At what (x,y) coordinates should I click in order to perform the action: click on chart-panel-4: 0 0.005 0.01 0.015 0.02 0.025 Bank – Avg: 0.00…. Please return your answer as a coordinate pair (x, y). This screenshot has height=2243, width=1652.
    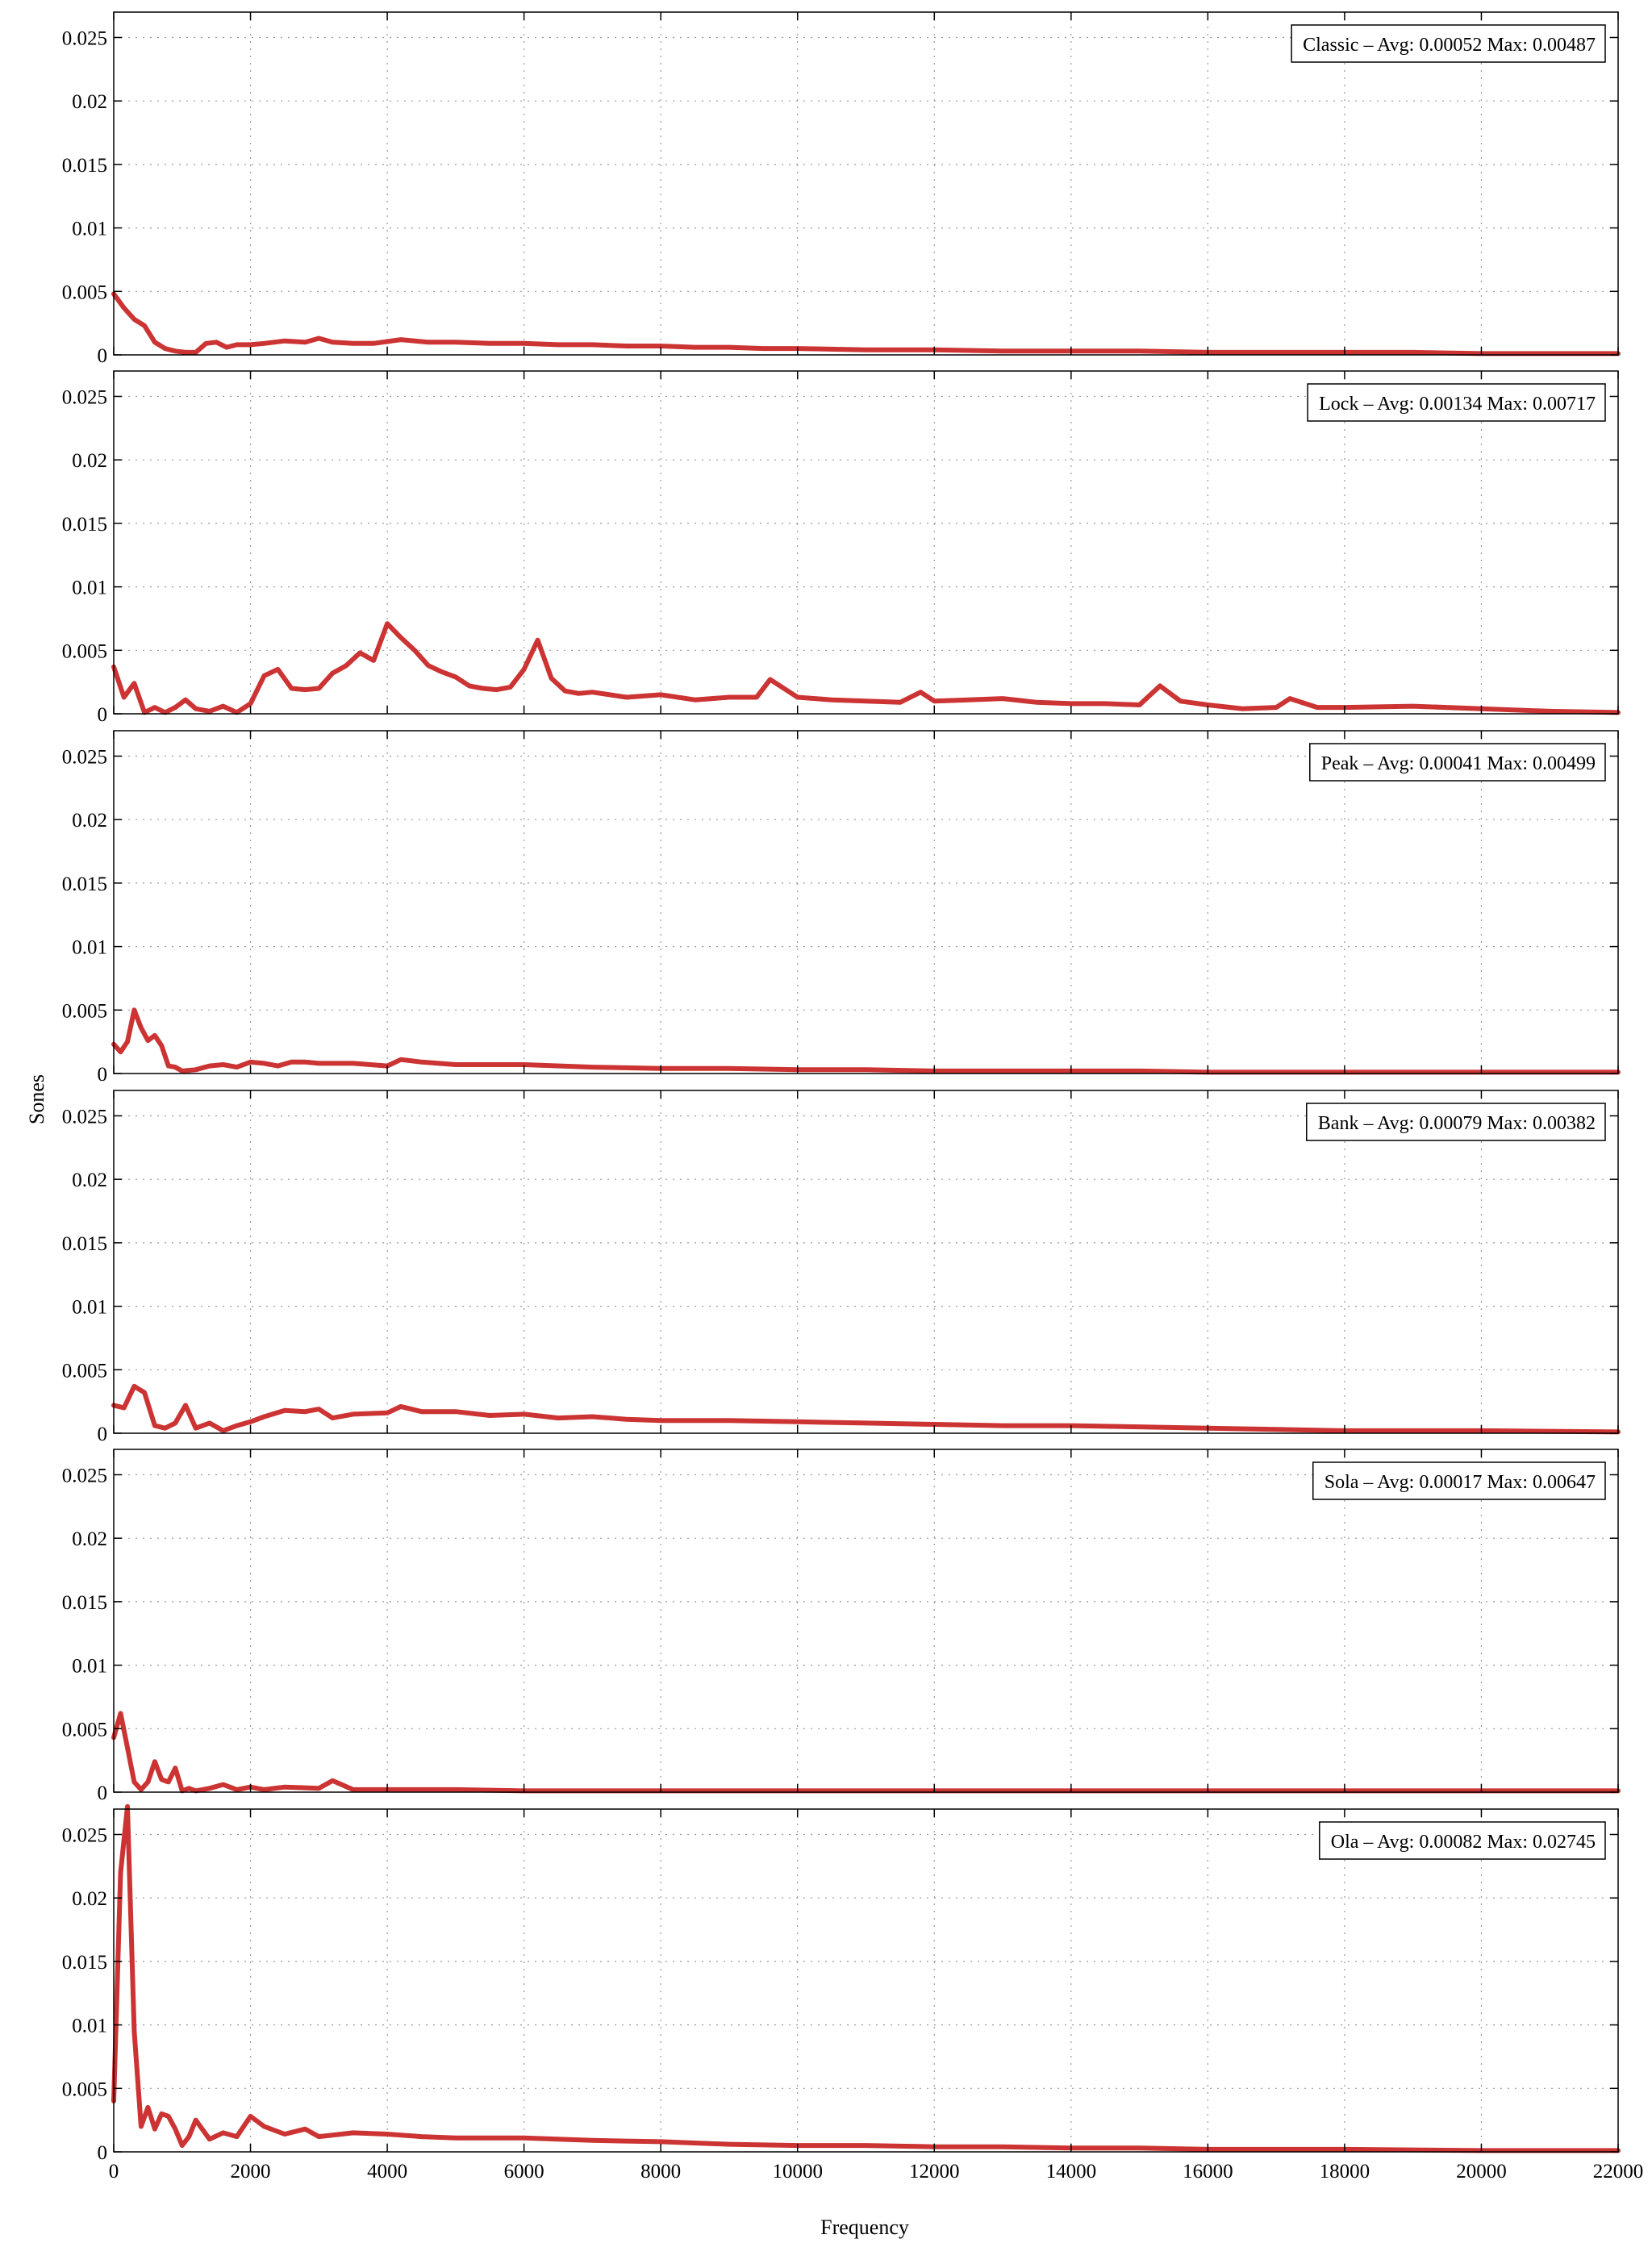
    Looking at the image, I should click on (842, 1267).